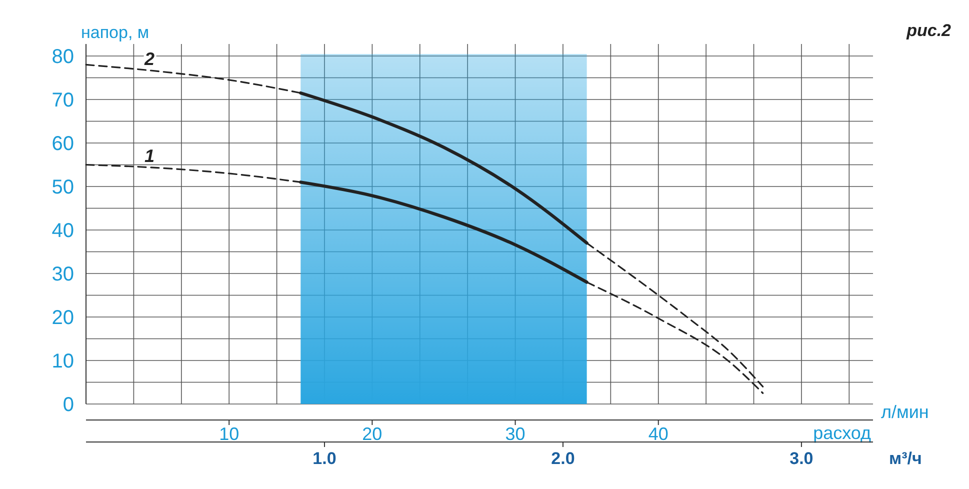  I want to click on y-tick-label: 80, so click(63, 57).